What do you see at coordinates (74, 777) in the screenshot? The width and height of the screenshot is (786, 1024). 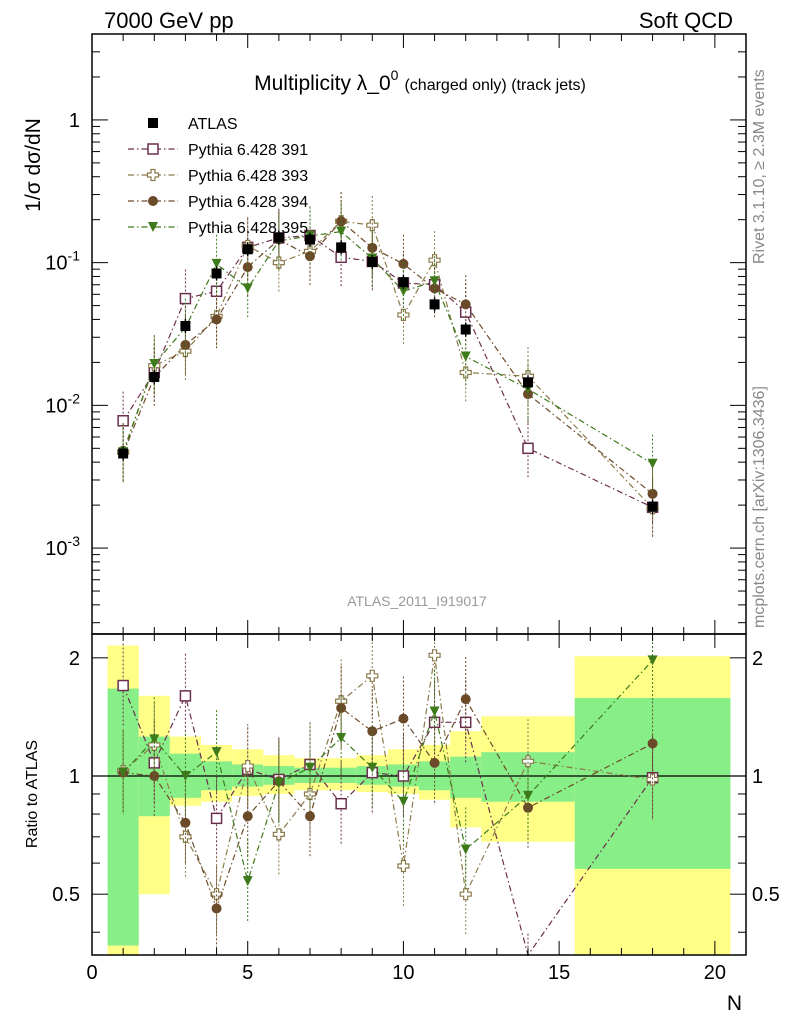 I see `ratio-tick-label-left: 1` at bounding box center [74, 777].